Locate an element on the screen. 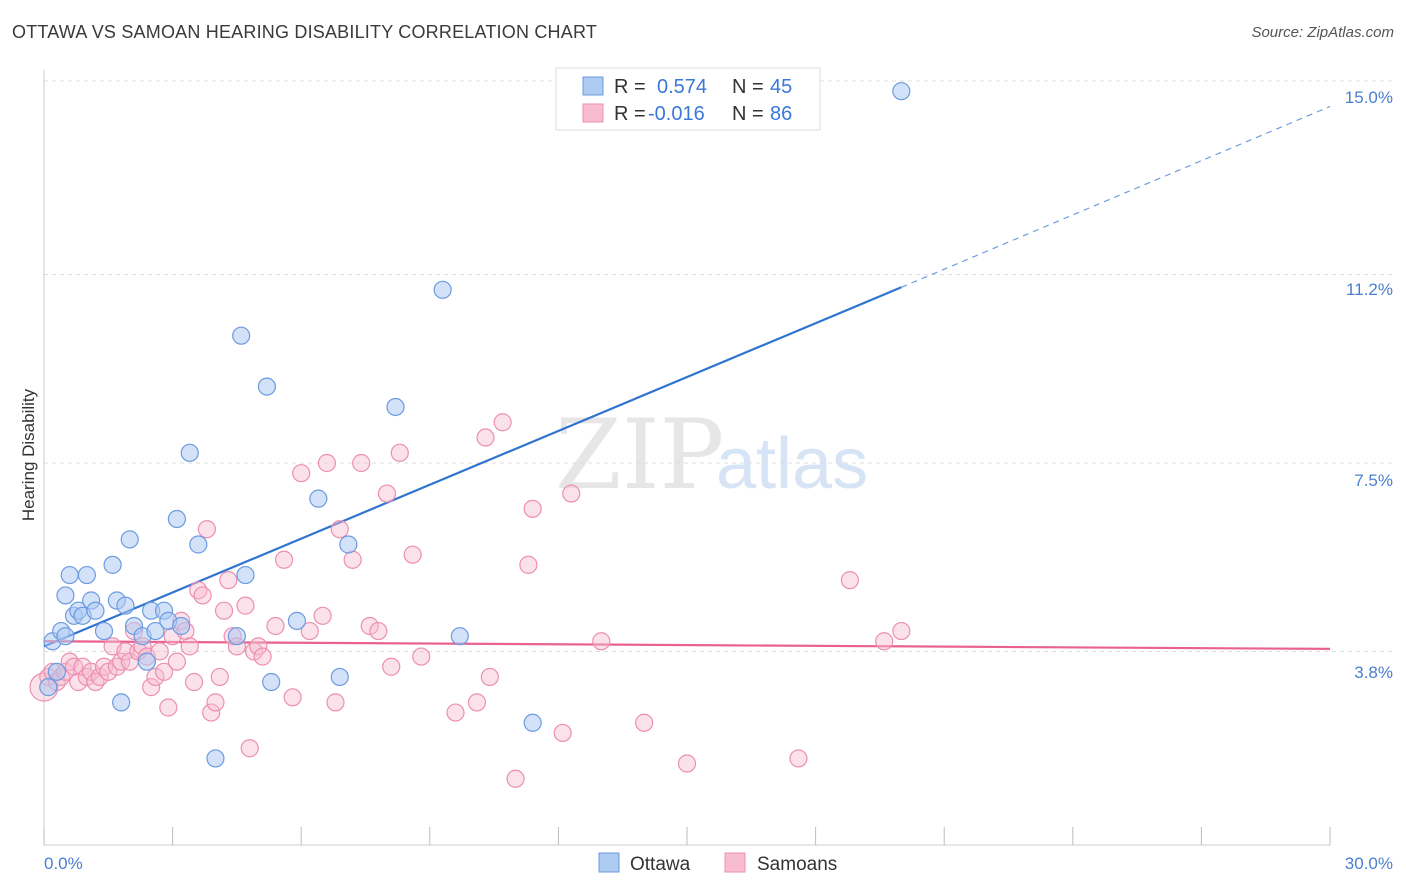 This screenshot has width=1406, height=892. y-tick-label-3: 3.8% is located at coordinates (1373, 672).